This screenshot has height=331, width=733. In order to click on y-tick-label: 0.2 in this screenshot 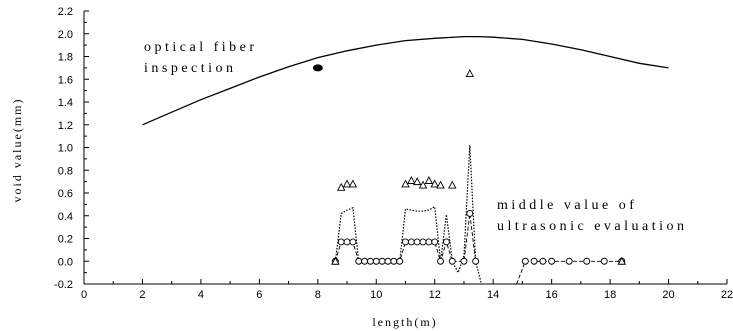, I will do `click(65, 240)`.